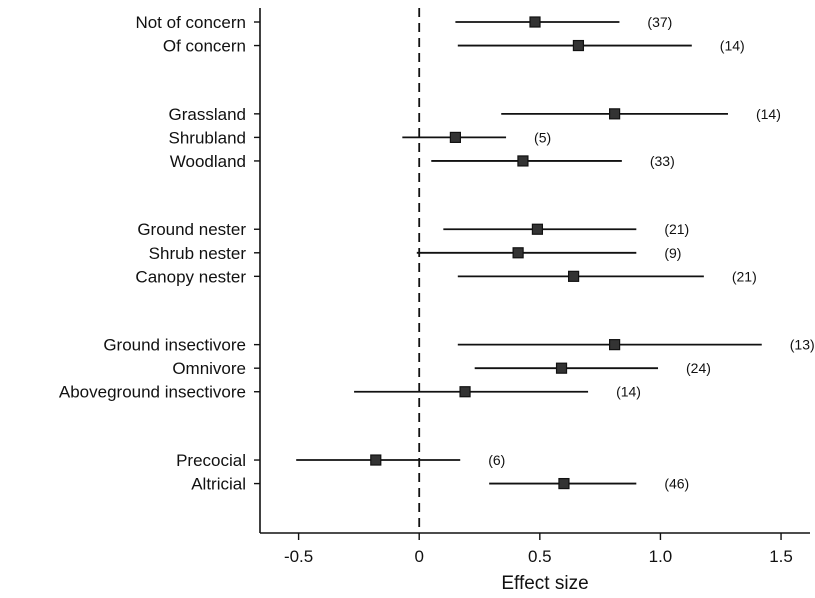 This screenshot has width=815, height=598. What do you see at coordinates (661, 556) in the screenshot?
I see `x-tick-label: 1.0` at bounding box center [661, 556].